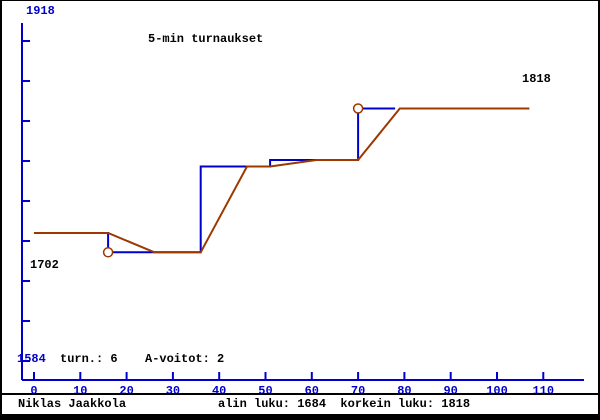 The image size is (600, 420). I want to click on x-axis-tick-label: 40, so click(219, 389).